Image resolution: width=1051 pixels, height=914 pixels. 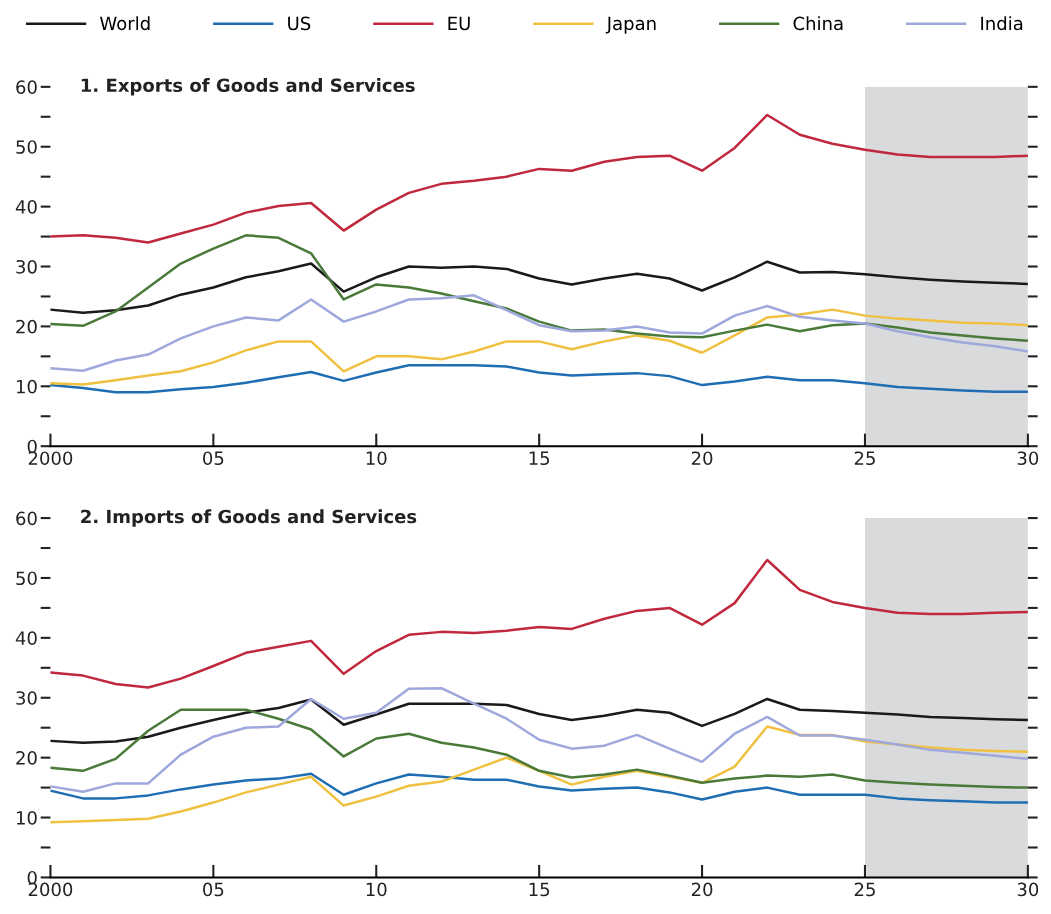 I want to click on legend-label: China, so click(x=818, y=23).